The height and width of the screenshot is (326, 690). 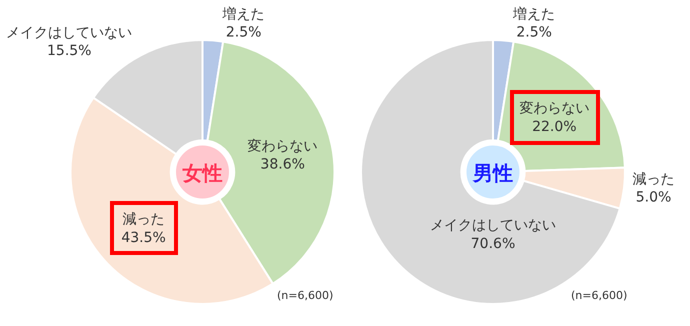 I want to click on text: 男性, so click(x=492, y=173).